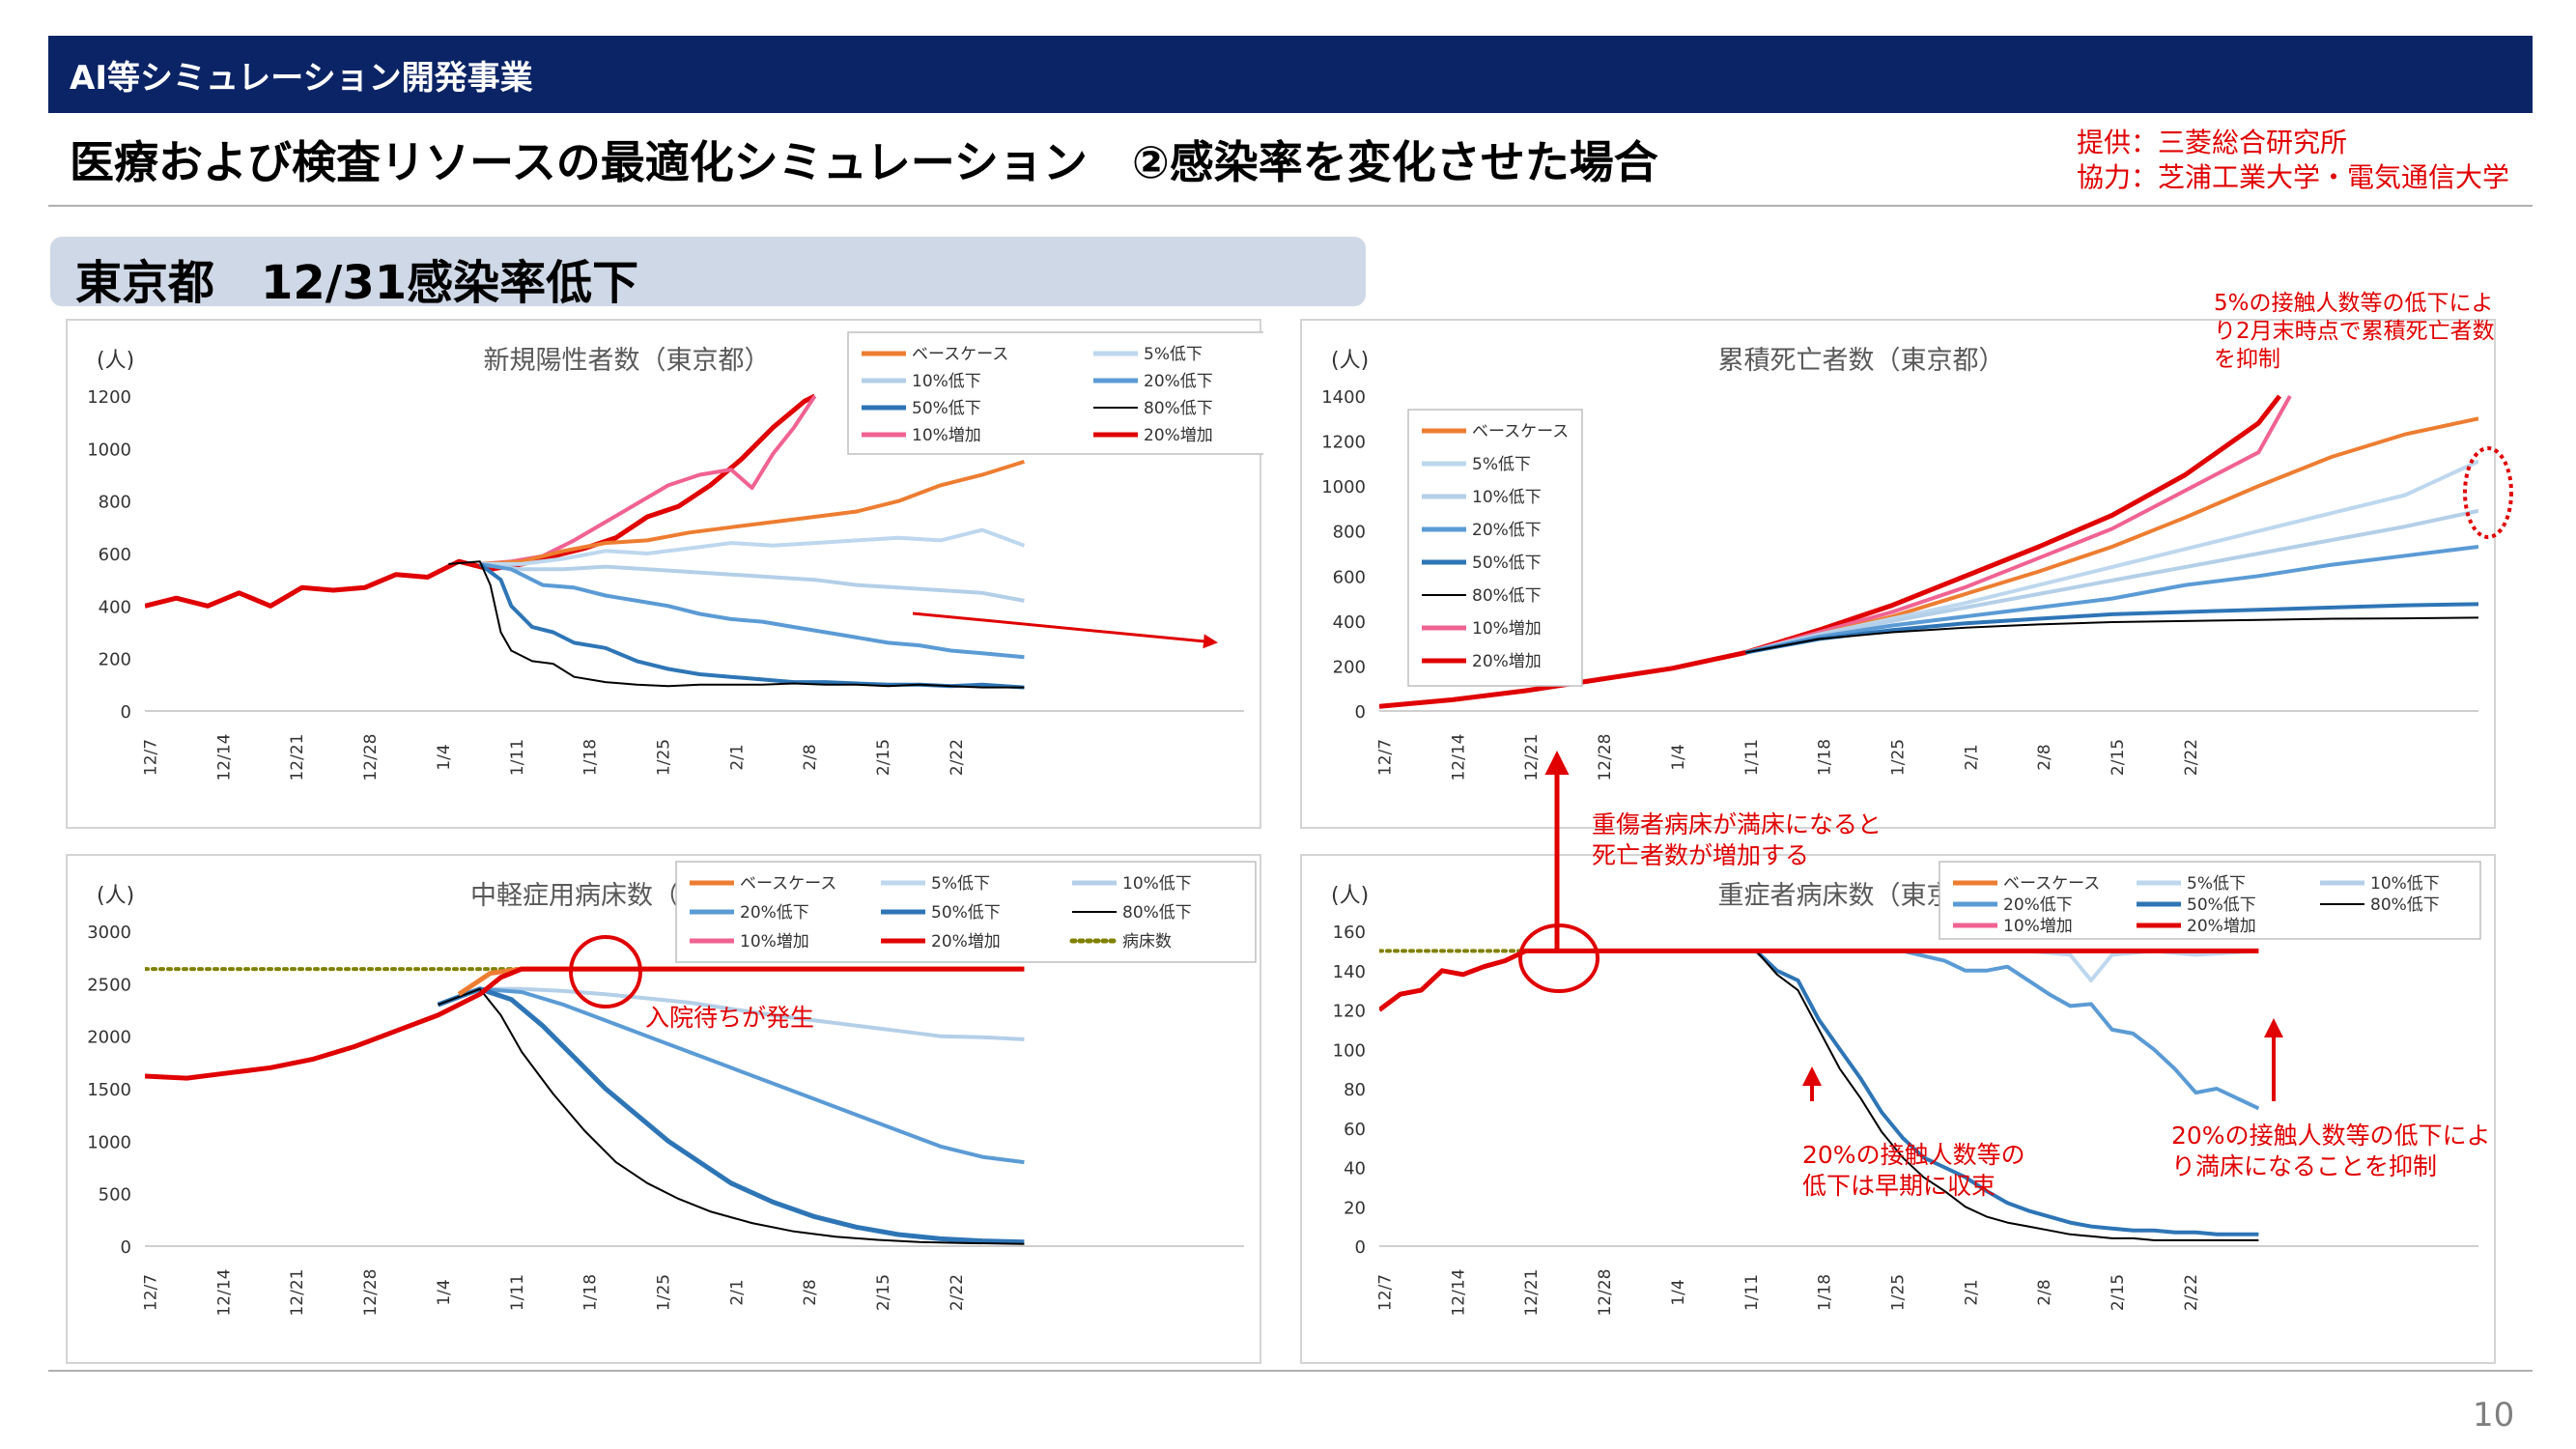 Image resolution: width=2576 pixels, height=1449 pixels. I want to click on y-tick-label: 500, so click(115, 1195).